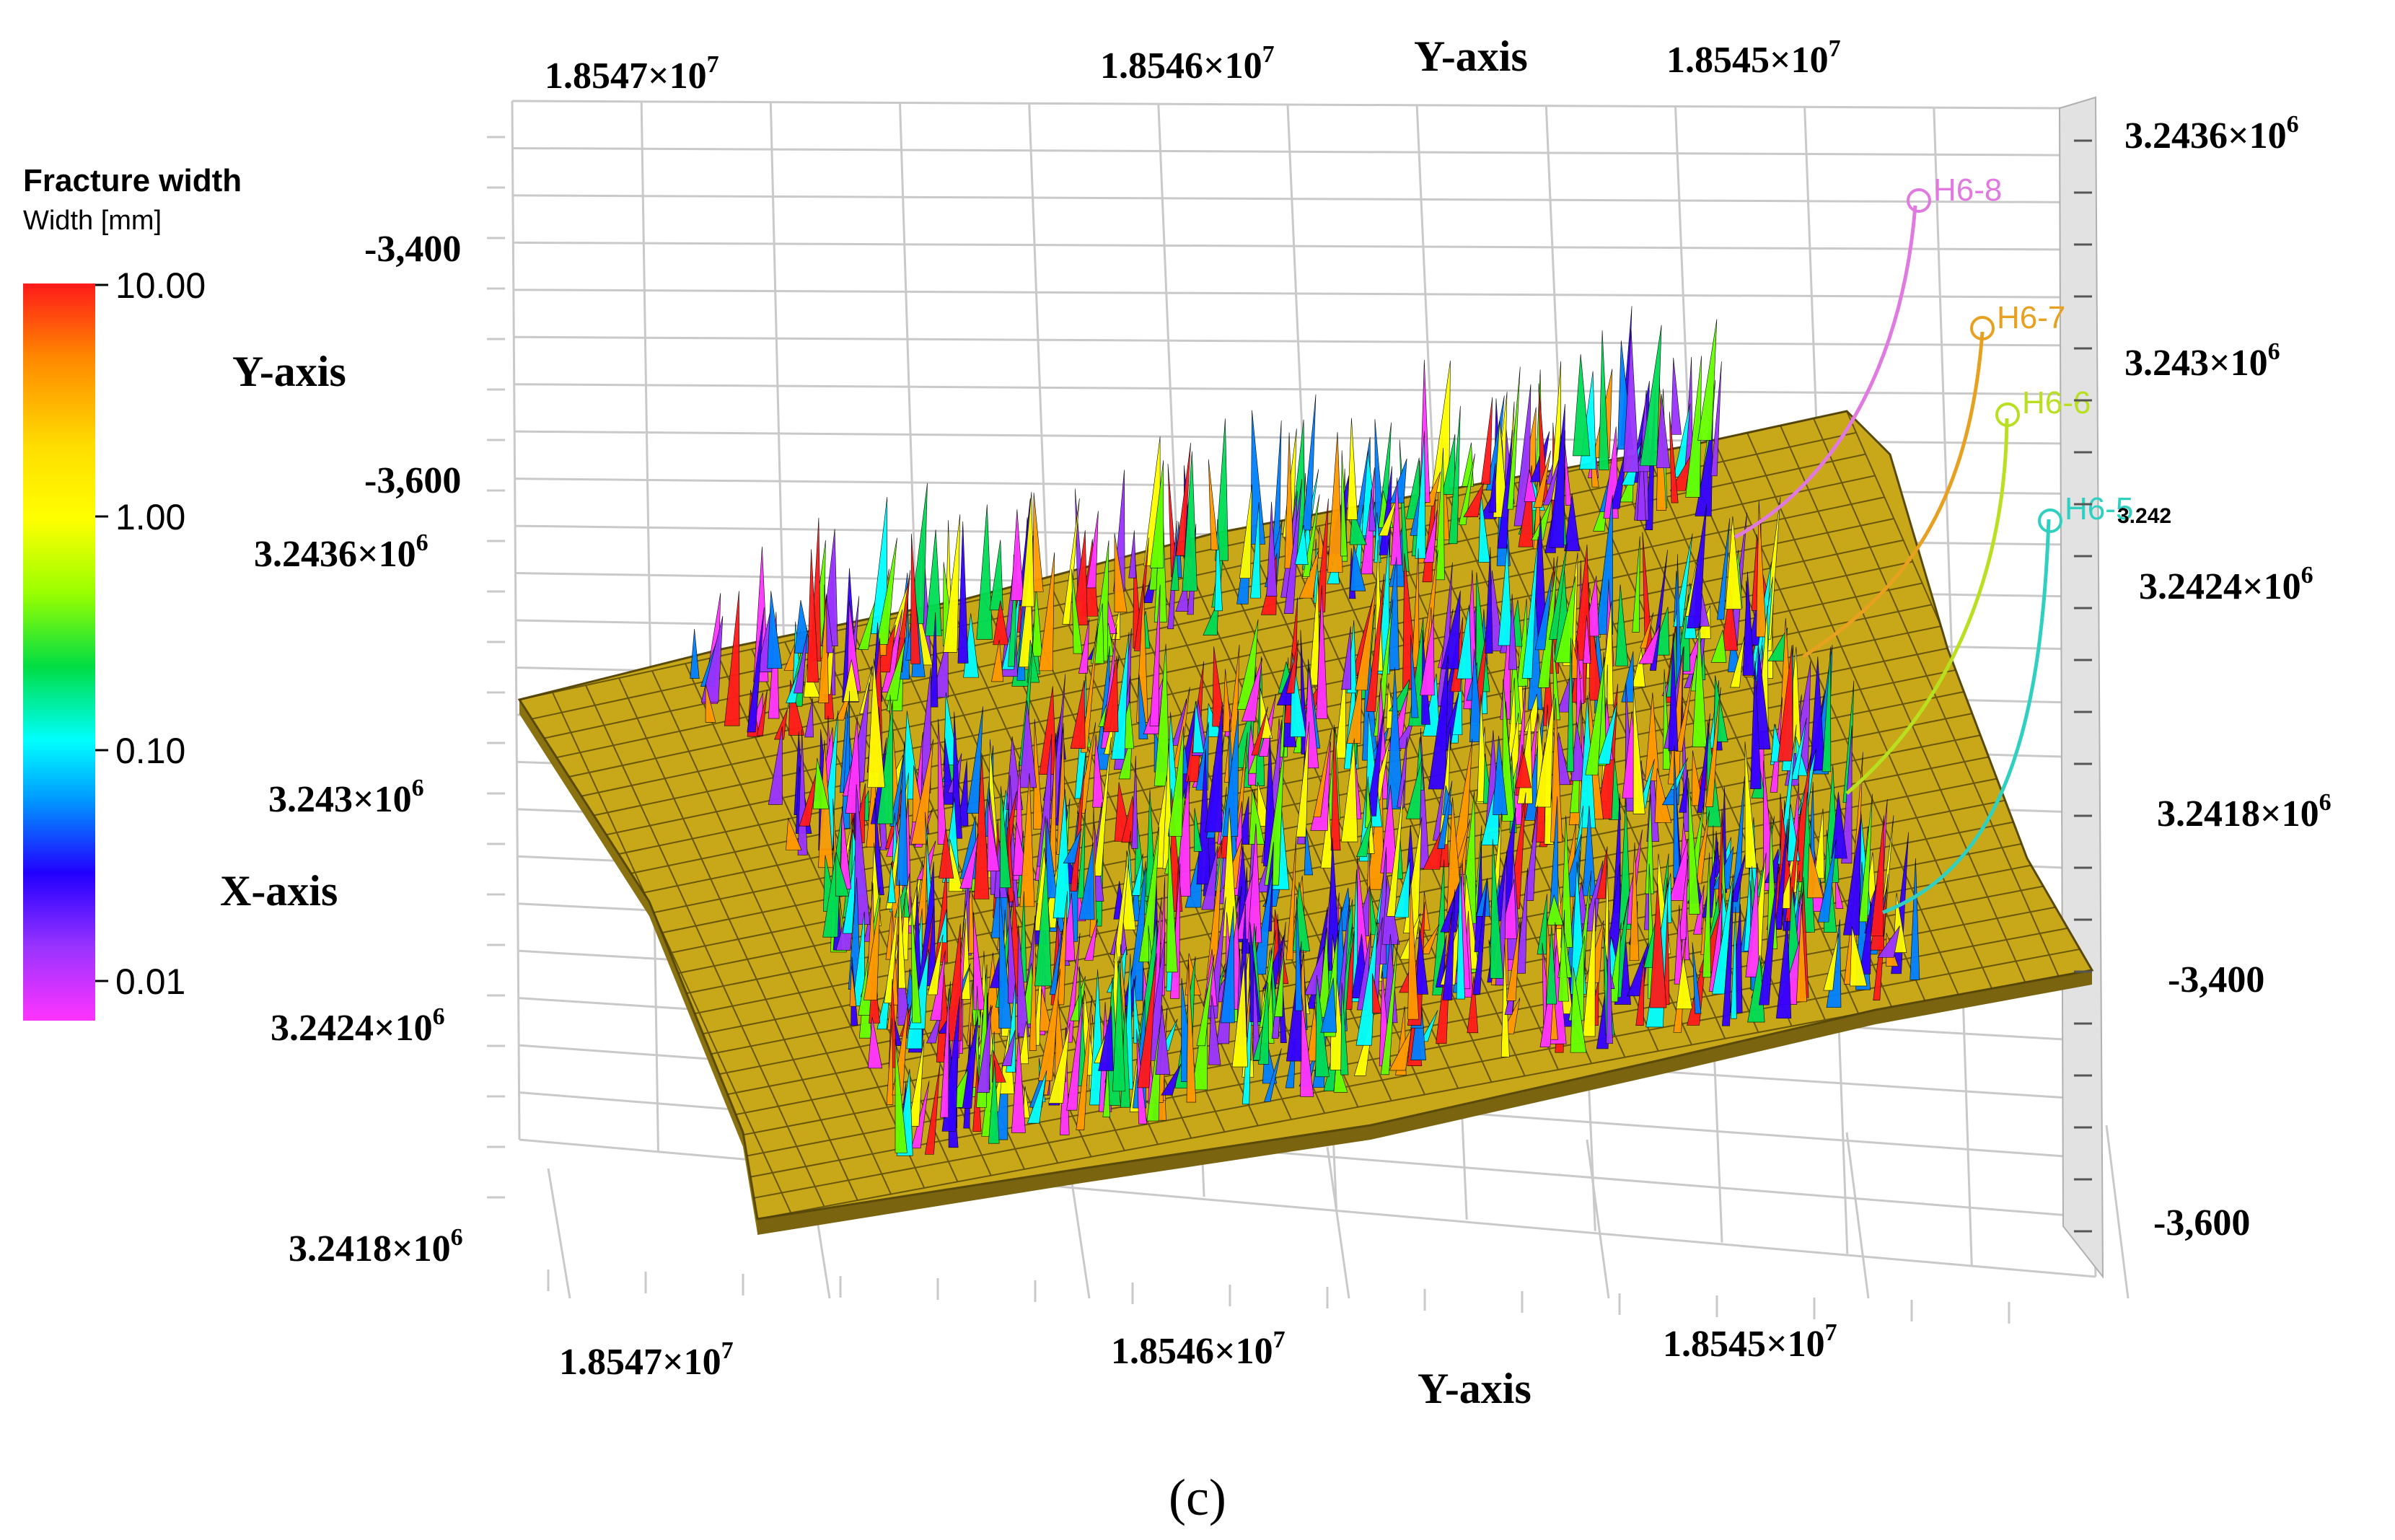  Describe the element at coordinates (2202, 361) in the screenshot. I see `right-x-tick-2: 3.243×10⁶` at that location.